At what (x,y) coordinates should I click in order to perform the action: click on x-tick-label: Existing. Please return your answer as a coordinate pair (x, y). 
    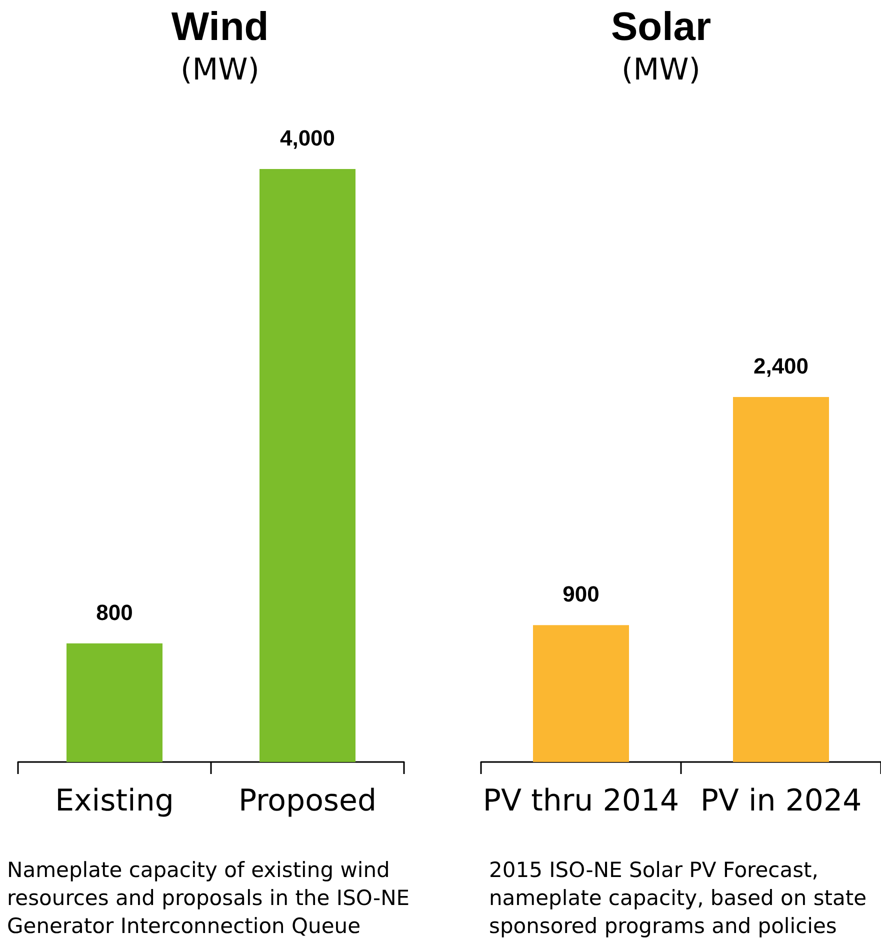
    Looking at the image, I should click on (114, 801).